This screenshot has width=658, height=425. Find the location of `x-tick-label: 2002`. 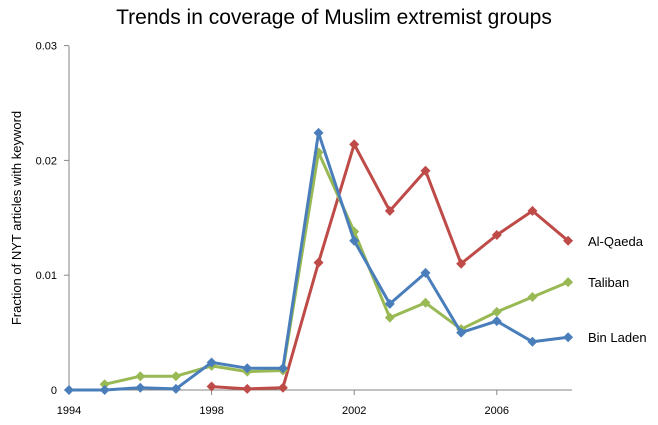

x-tick-label: 2002 is located at coordinates (354, 411).